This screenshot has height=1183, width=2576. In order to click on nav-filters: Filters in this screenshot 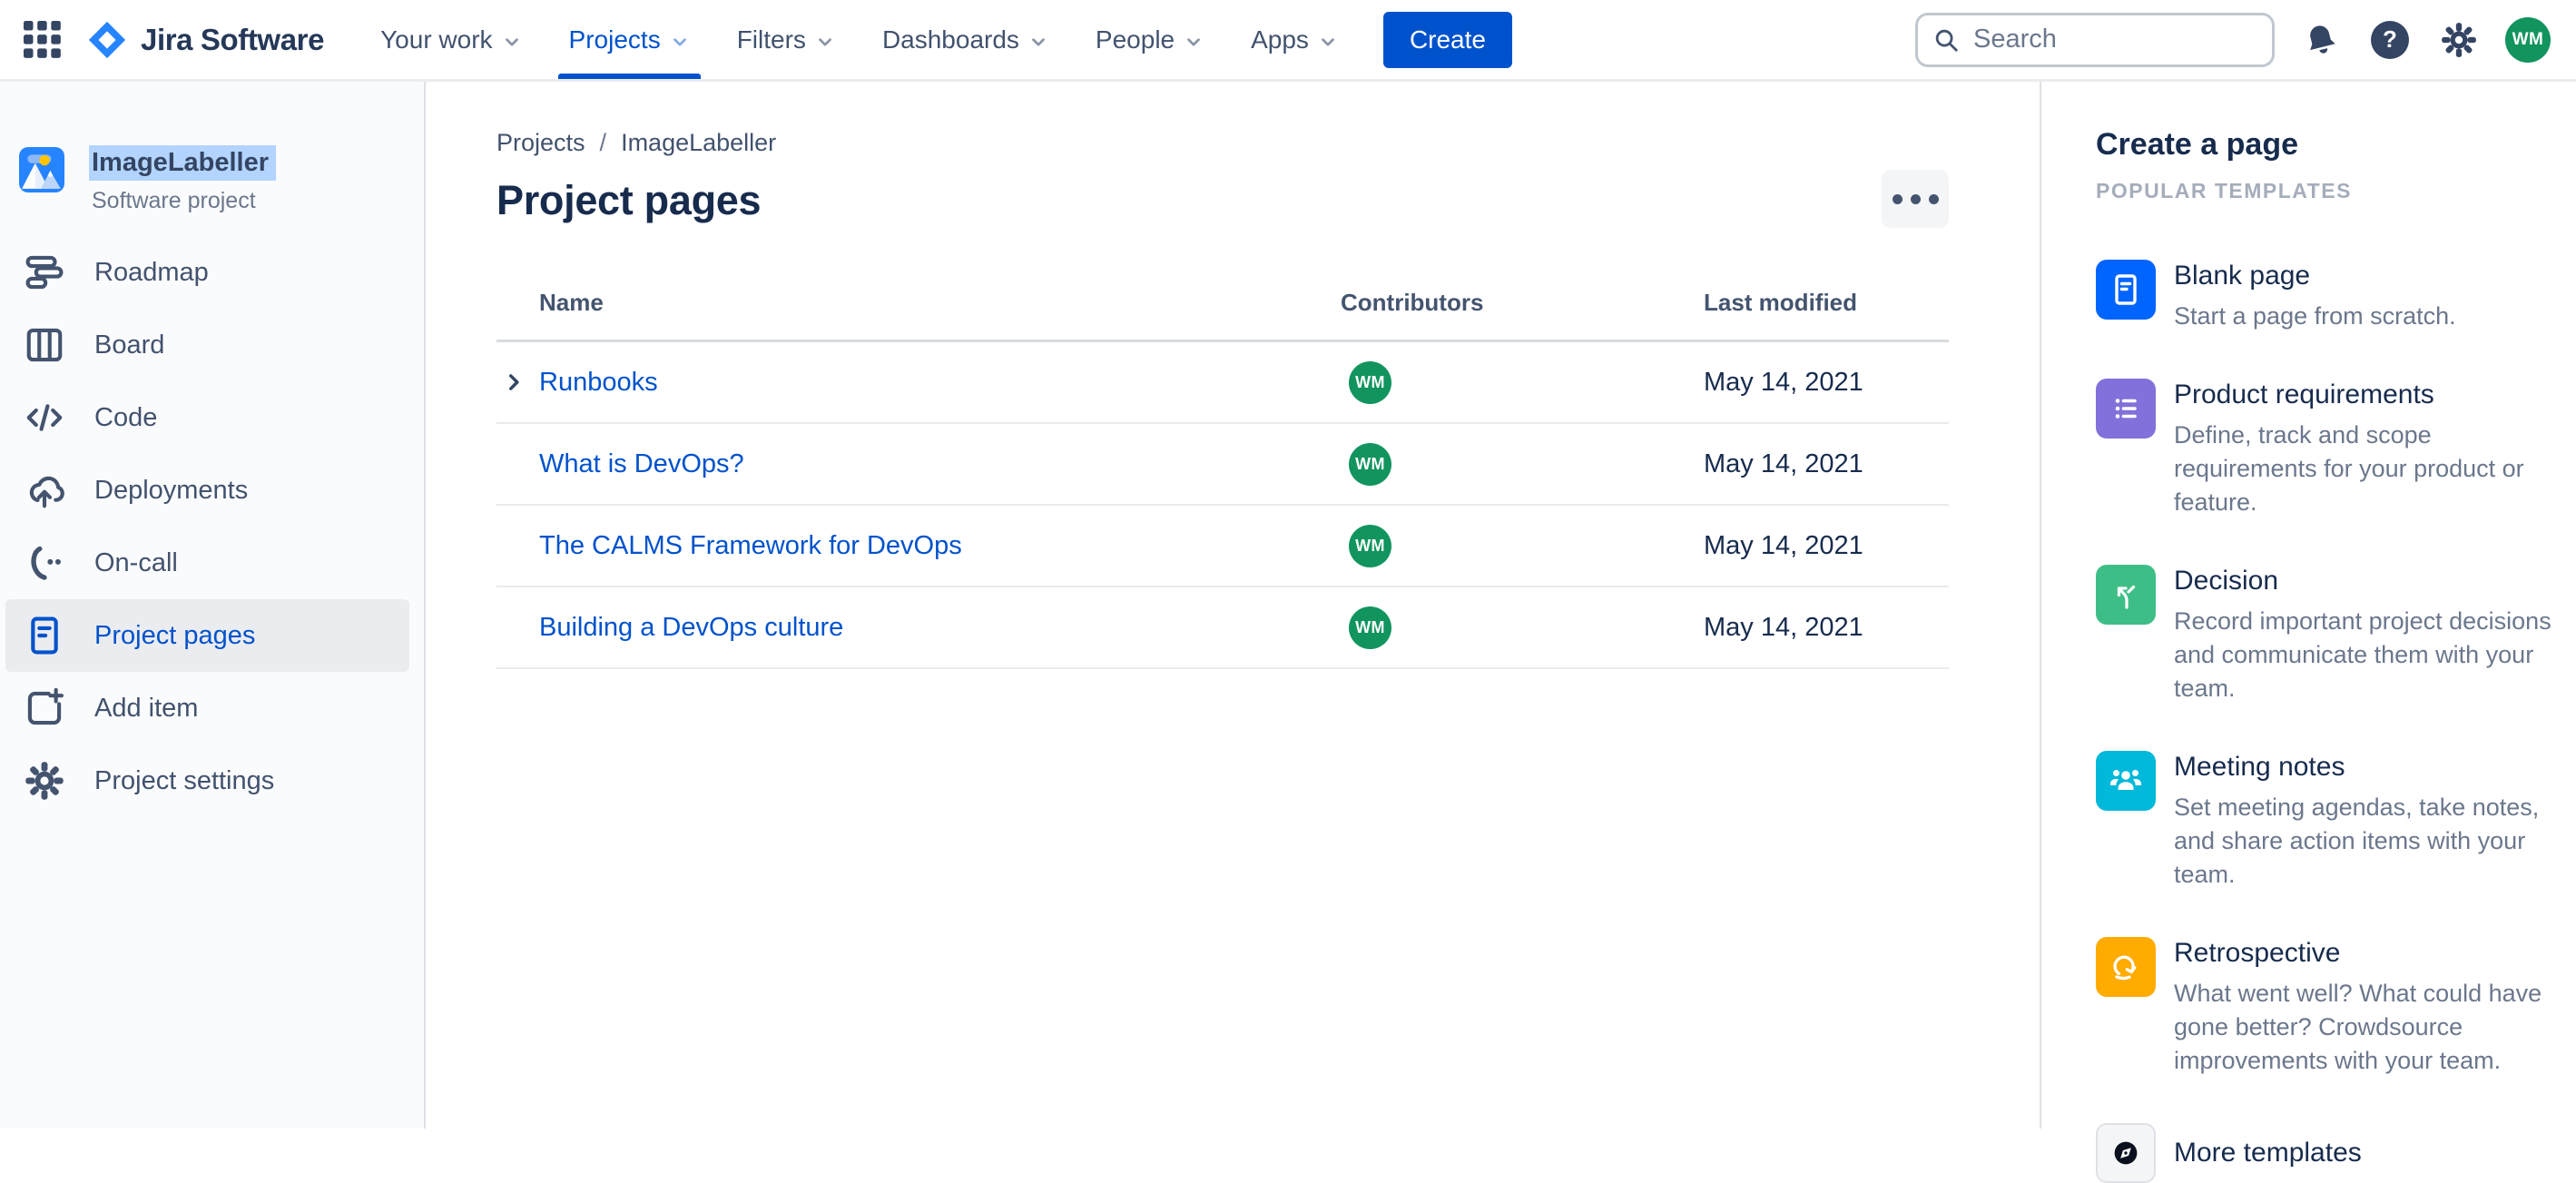, I will do `click(786, 39)`.